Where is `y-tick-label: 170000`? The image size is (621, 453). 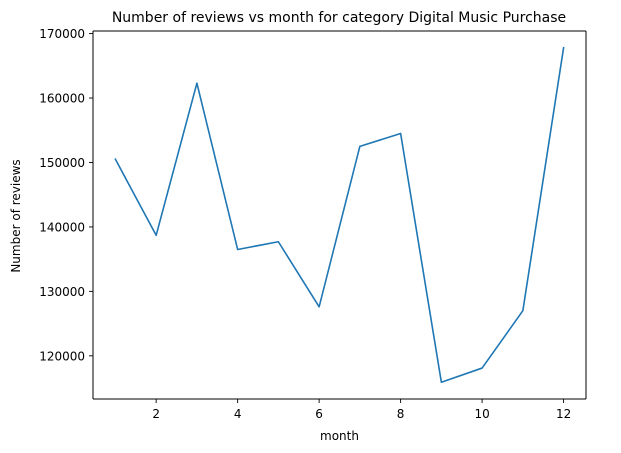 y-tick-label: 170000 is located at coordinates (62, 34).